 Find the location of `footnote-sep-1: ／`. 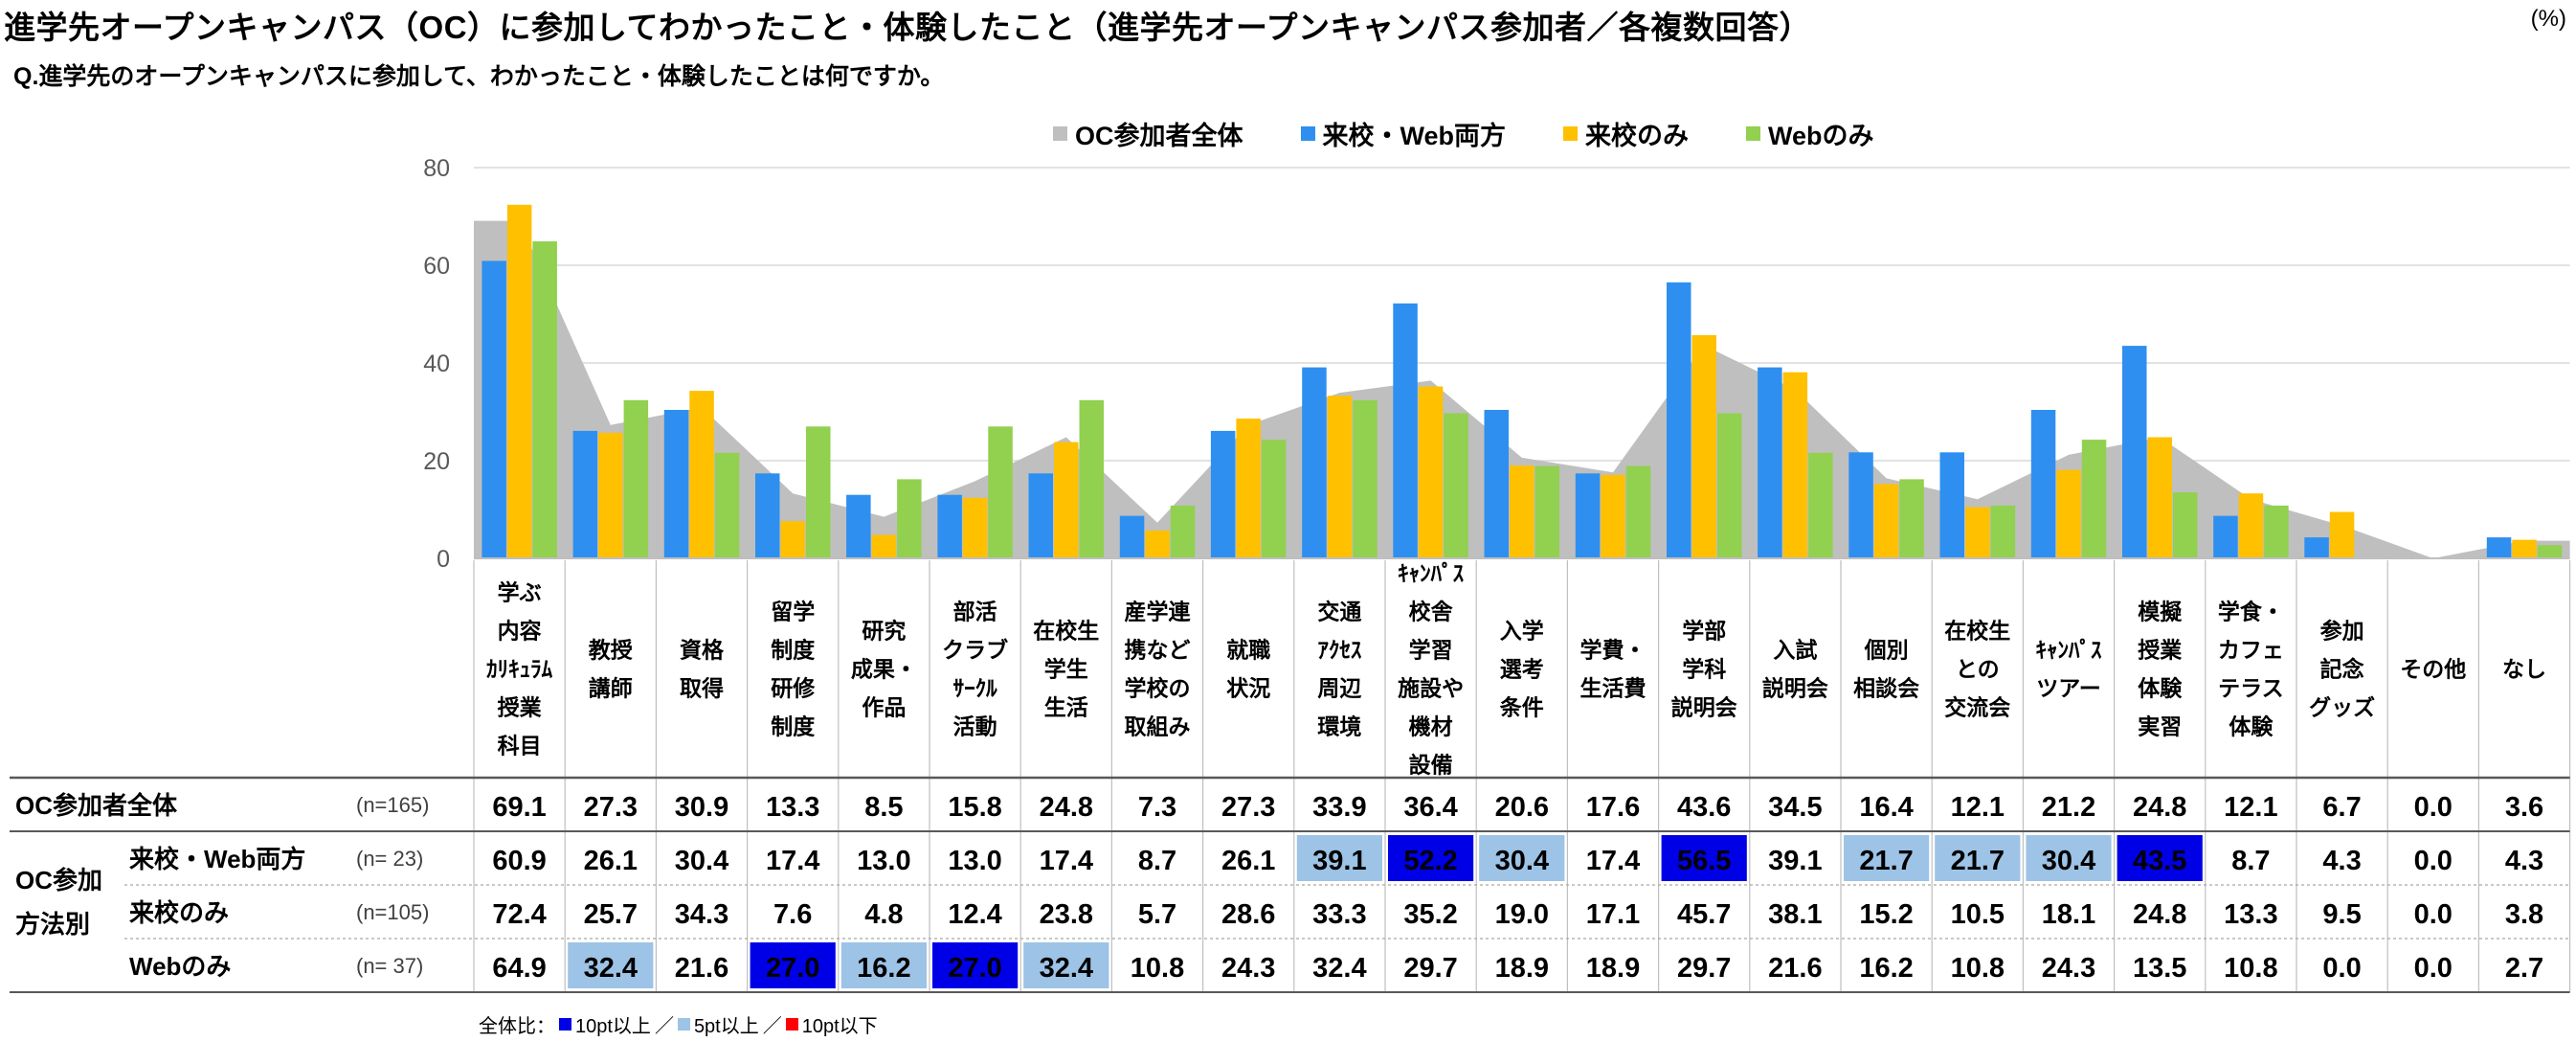

footnote-sep-1: ／ is located at coordinates (664, 1026).